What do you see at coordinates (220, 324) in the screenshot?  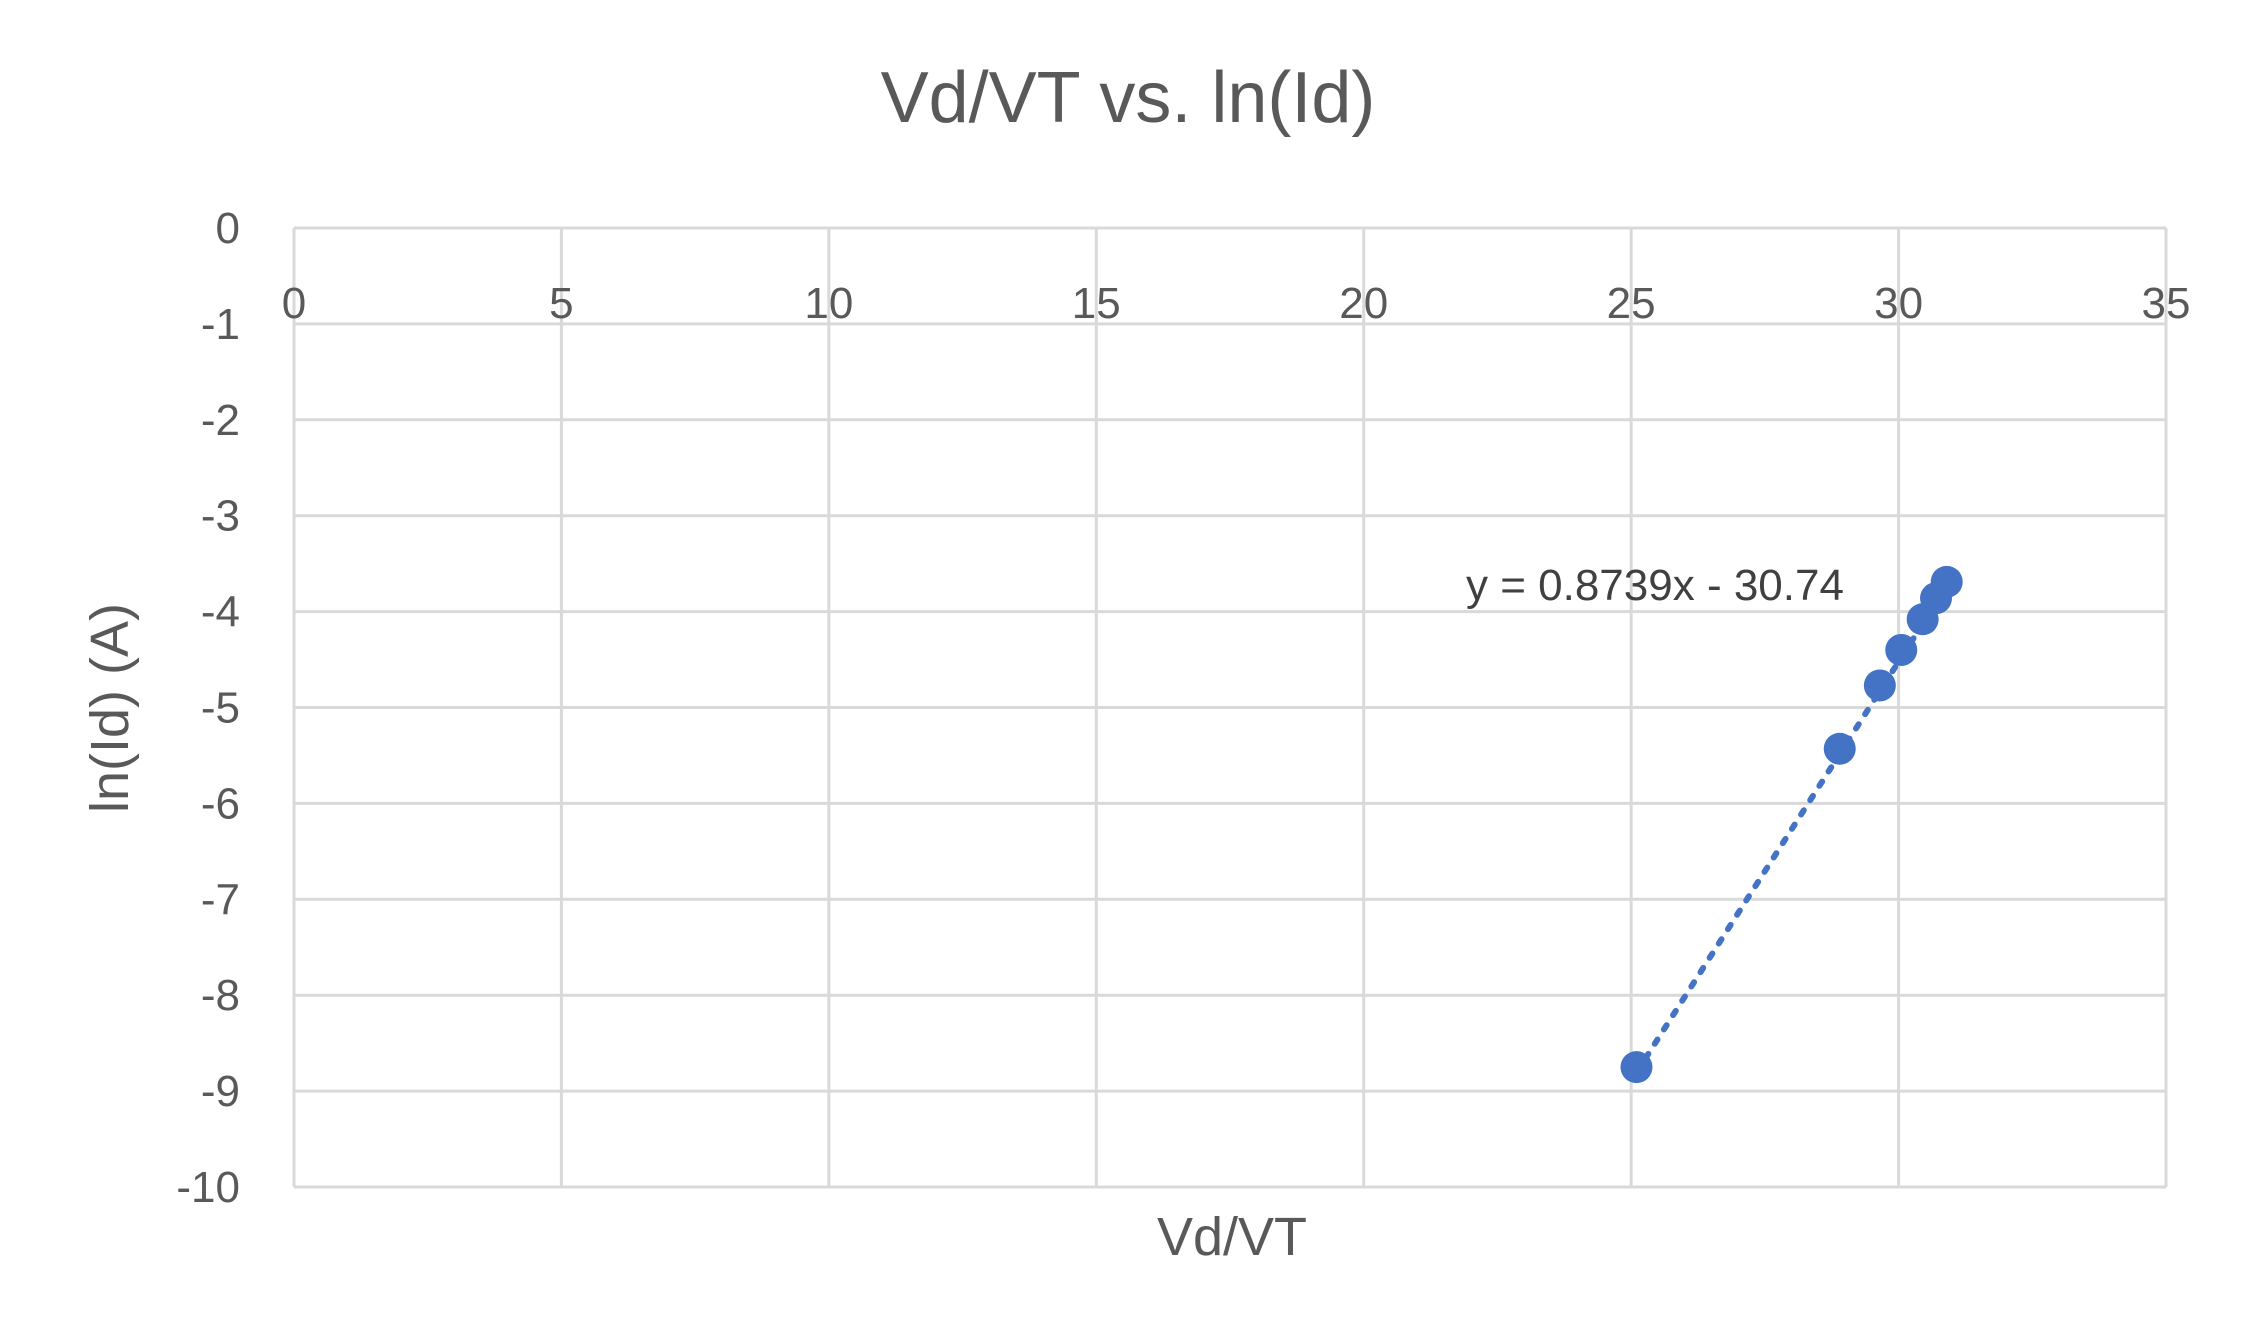 I see `y-tick-label: -1` at bounding box center [220, 324].